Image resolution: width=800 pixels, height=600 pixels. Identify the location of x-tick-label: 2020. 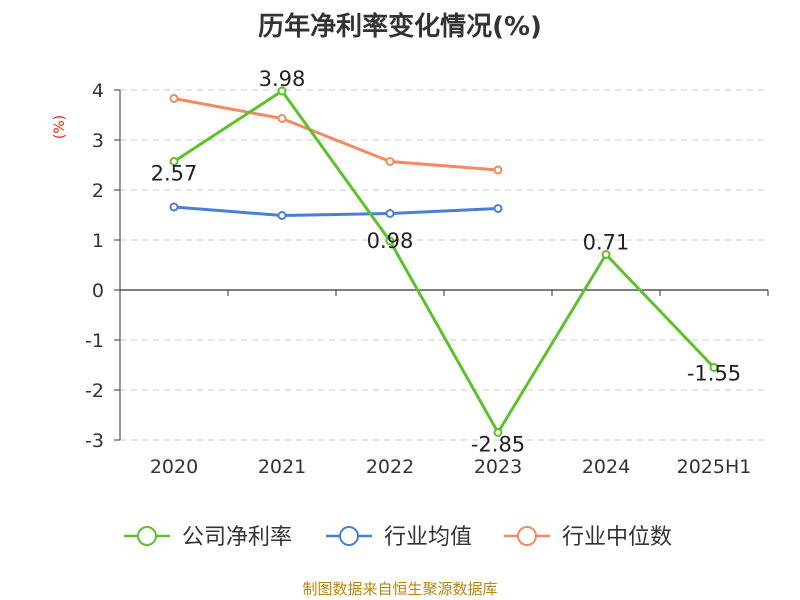
(174, 467).